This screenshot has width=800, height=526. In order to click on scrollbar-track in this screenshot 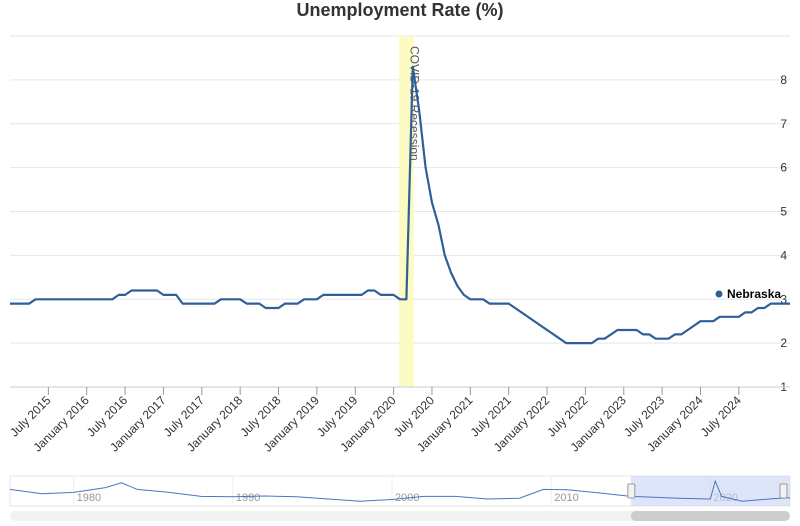, I will do `click(400, 516)`.